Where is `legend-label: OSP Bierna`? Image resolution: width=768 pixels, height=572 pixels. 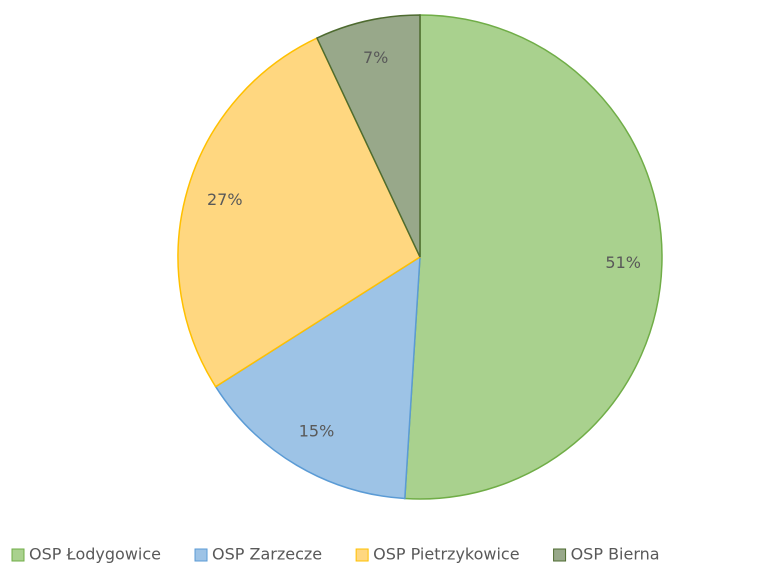 legend-label: OSP Bierna is located at coordinates (615, 554).